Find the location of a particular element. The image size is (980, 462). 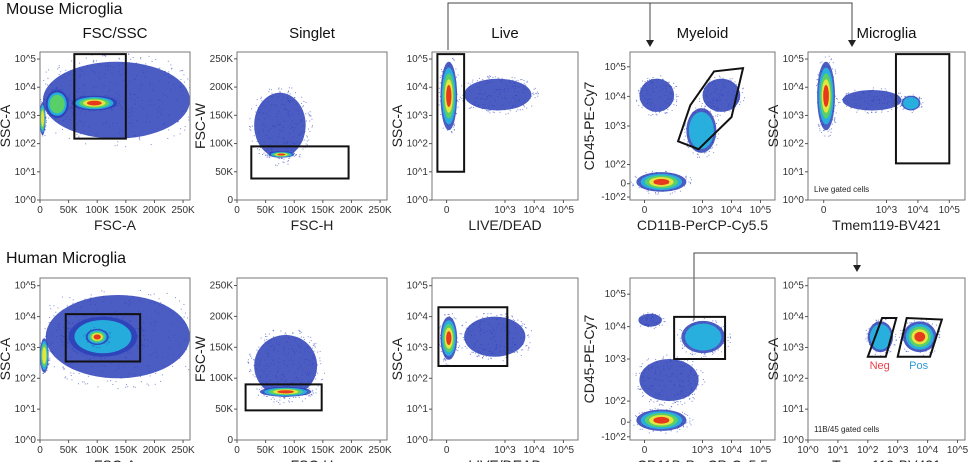

y-tick-label: 250K is located at coordinates (222, 59).